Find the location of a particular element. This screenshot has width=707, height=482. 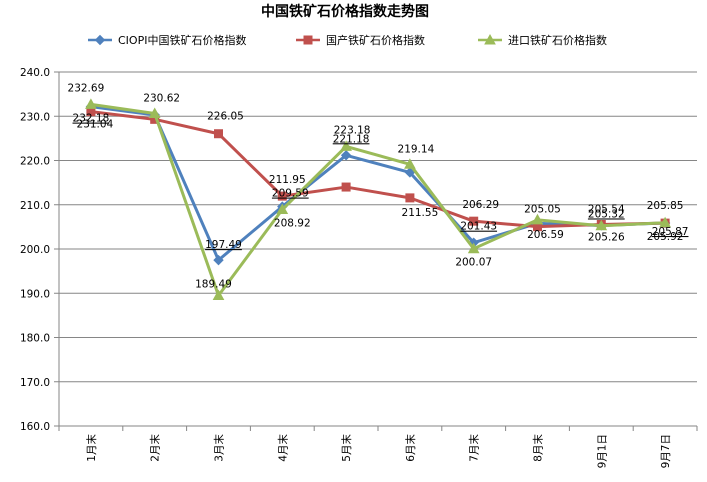

data-label: 197.49 is located at coordinates (223, 245).